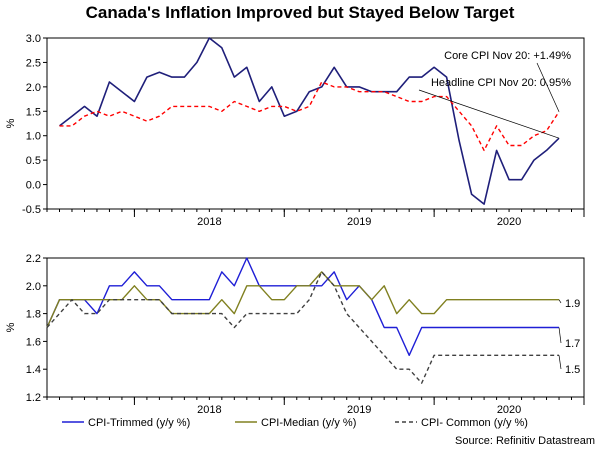 This screenshot has height=449, width=600. What do you see at coordinates (302, 299) in the screenshot?
I see `series-line-median` at bounding box center [302, 299].